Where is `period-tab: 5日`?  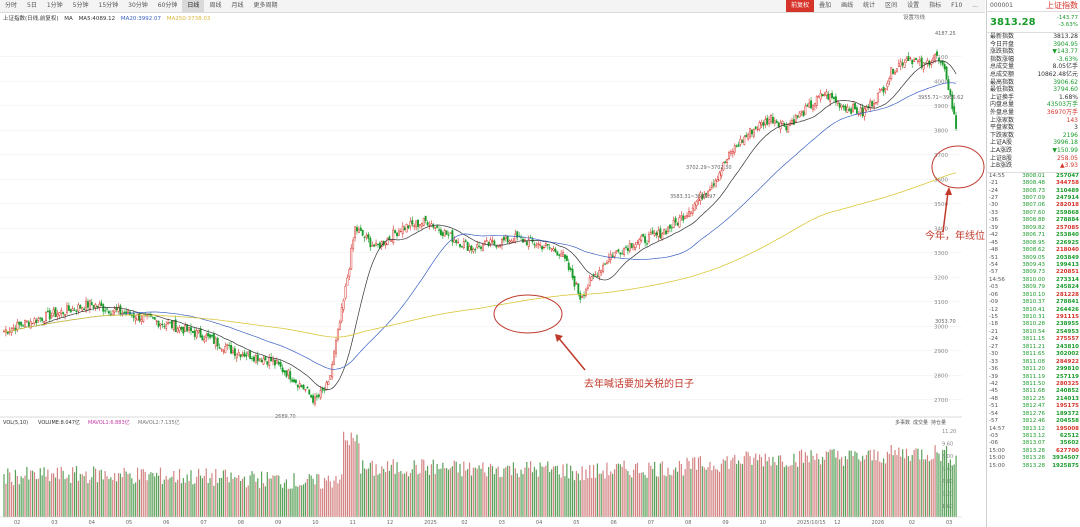 period-tab: 5日 is located at coordinates (32, 5).